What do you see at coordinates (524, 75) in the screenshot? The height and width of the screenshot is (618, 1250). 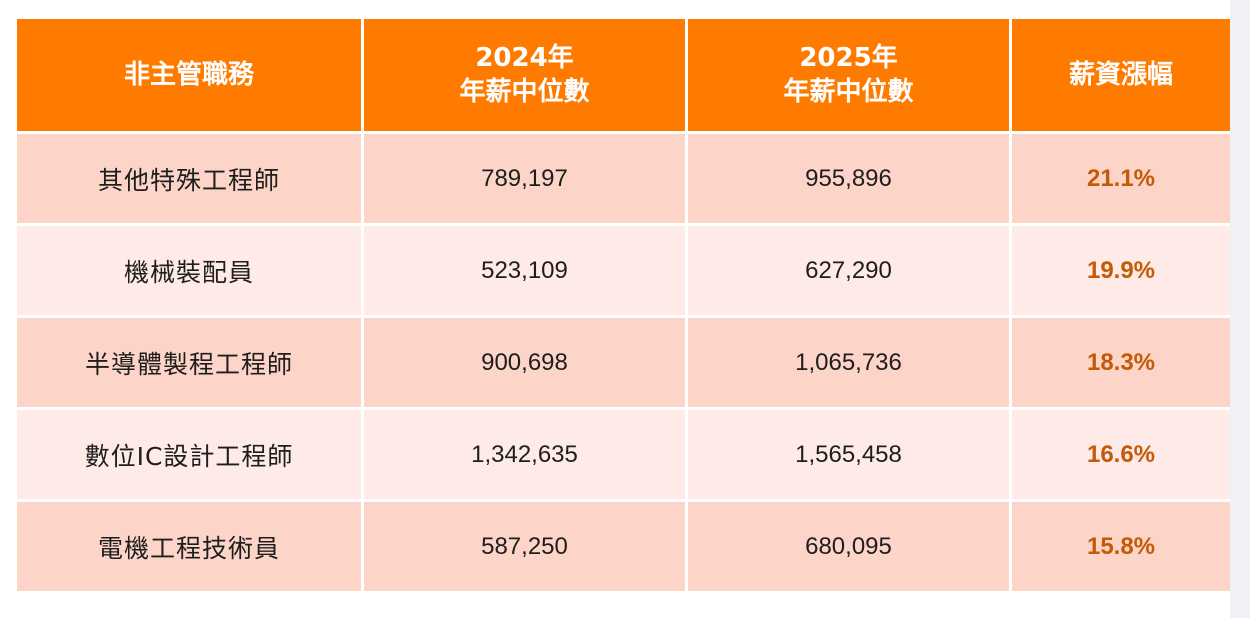 I see `header-2024: 2024年 年薪中位數` at bounding box center [524, 75].